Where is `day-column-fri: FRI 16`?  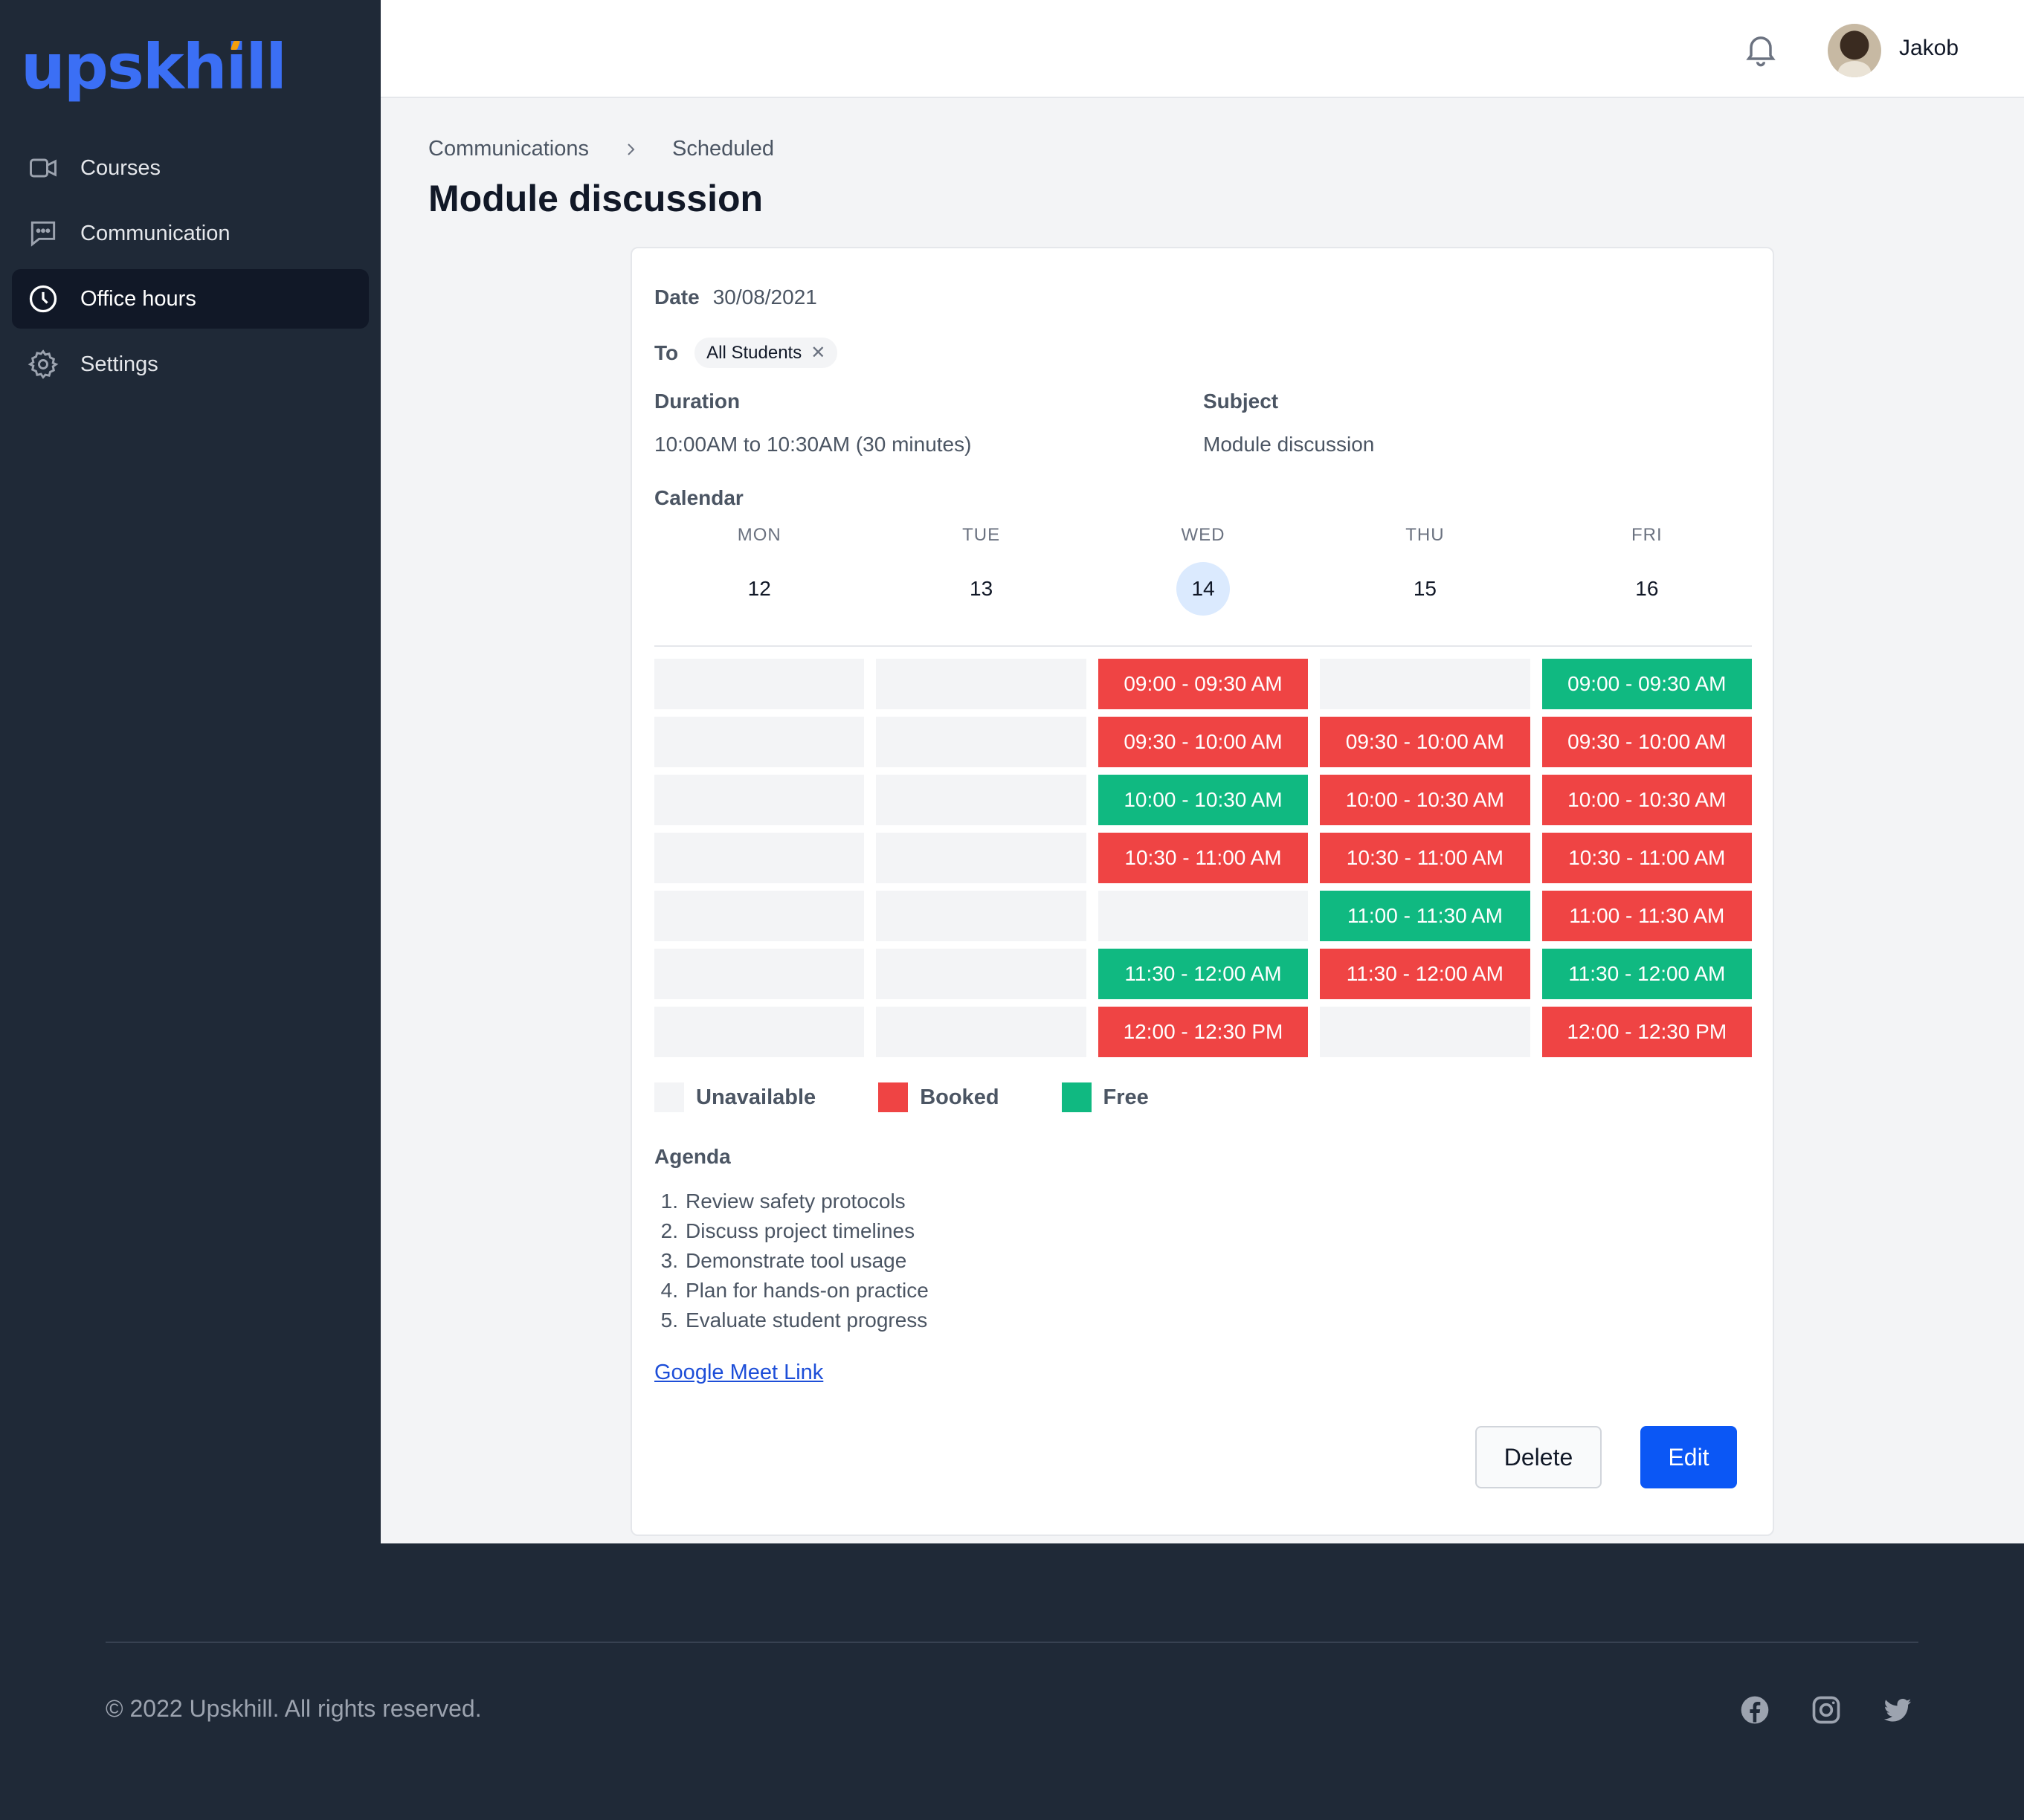
day-column-fri: FRI 16 is located at coordinates (1647, 571).